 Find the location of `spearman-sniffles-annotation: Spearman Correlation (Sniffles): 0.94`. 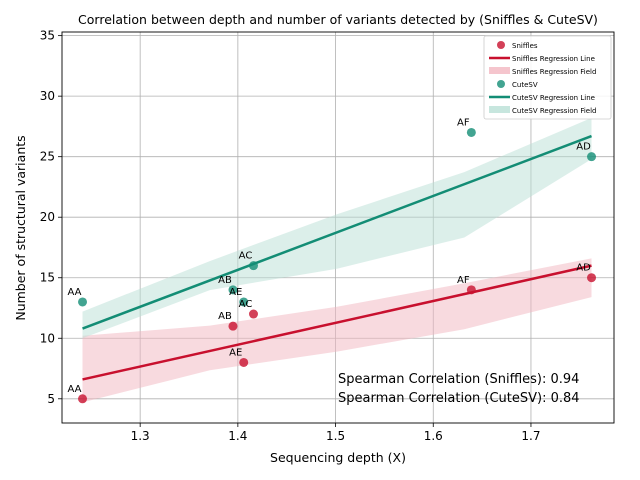

spearman-sniffles-annotation: Spearman Correlation (Sniffles): 0.94 is located at coordinates (458, 379).